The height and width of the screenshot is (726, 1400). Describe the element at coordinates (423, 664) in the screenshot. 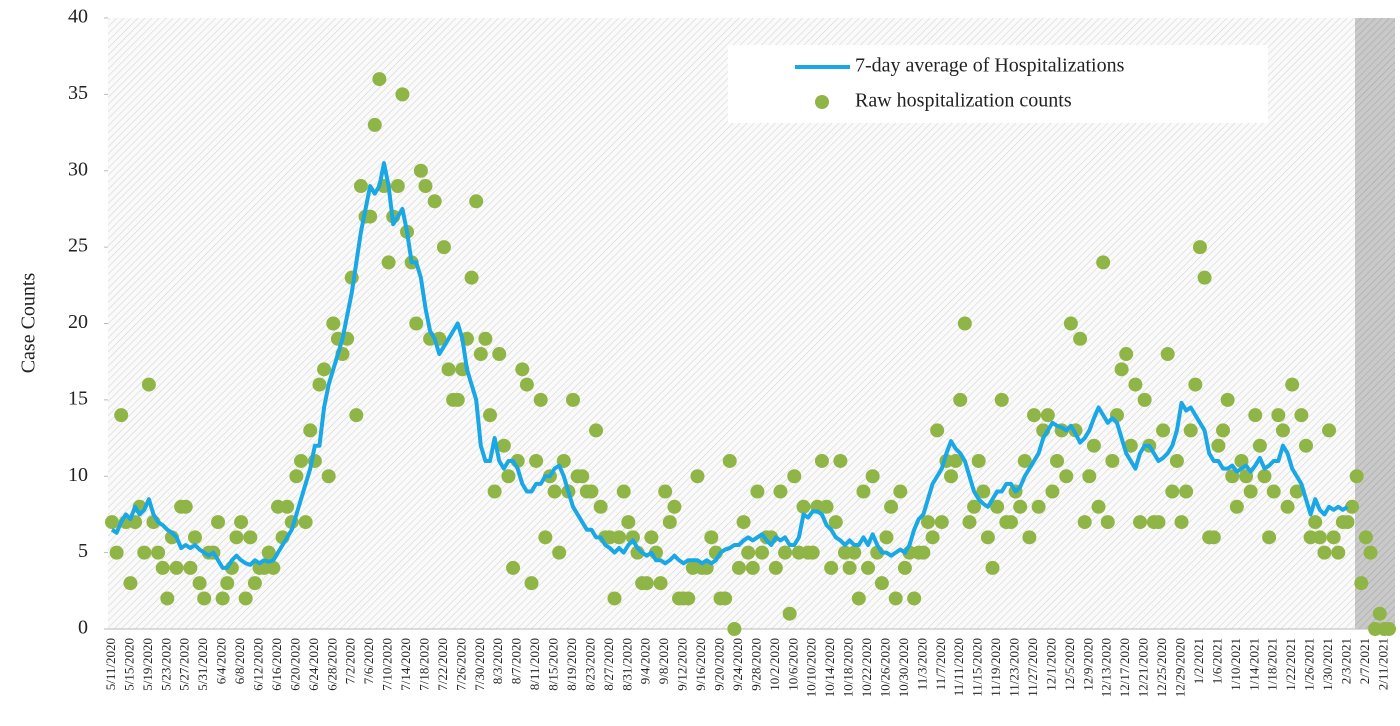

I see `x-tick-label: 7/18/2020` at that location.